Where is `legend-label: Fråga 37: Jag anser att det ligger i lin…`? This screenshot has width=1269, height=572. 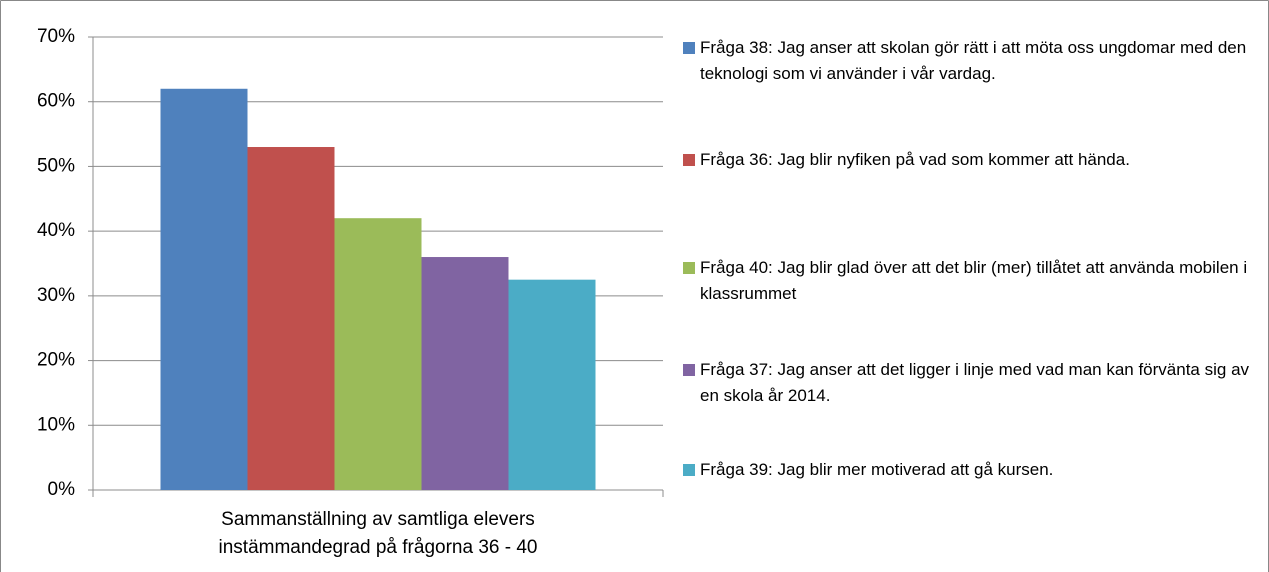
legend-label: Fråga 37: Jag anser att det ligger i lin… is located at coordinates (975, 382).